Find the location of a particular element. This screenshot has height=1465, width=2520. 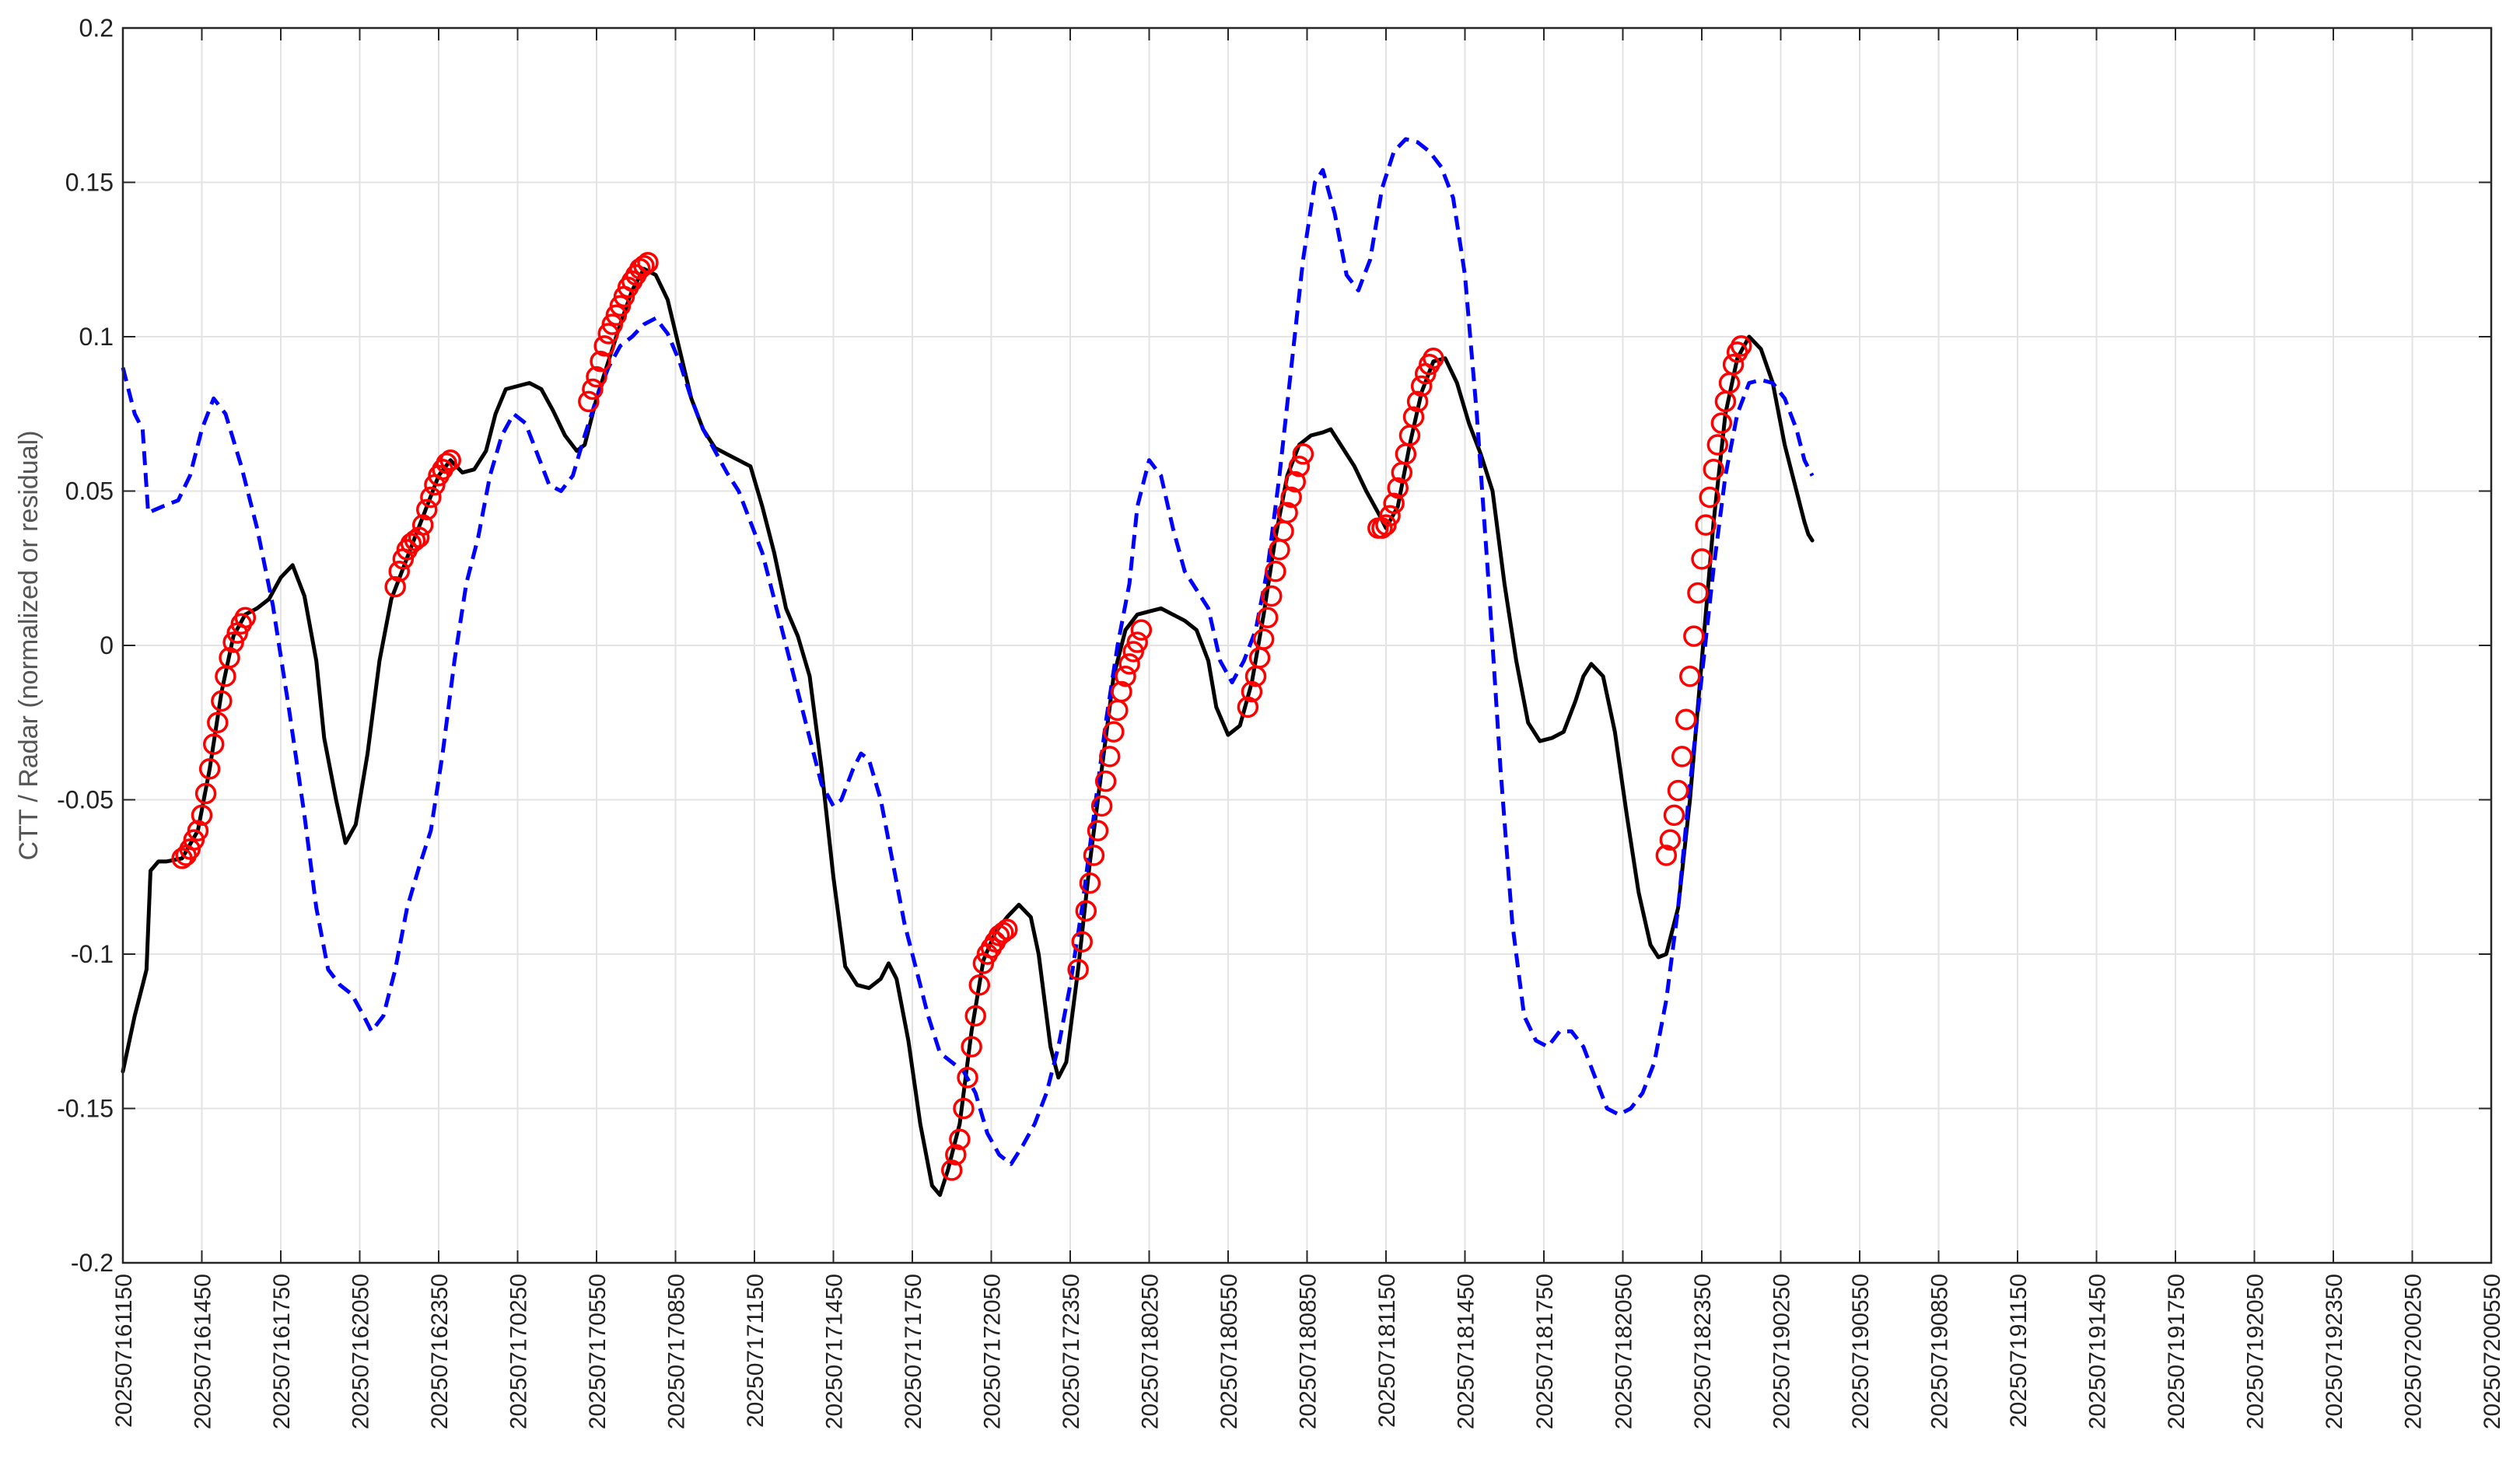

x-tick-label: 202507190850 is located at coordinates (1940, 1351).